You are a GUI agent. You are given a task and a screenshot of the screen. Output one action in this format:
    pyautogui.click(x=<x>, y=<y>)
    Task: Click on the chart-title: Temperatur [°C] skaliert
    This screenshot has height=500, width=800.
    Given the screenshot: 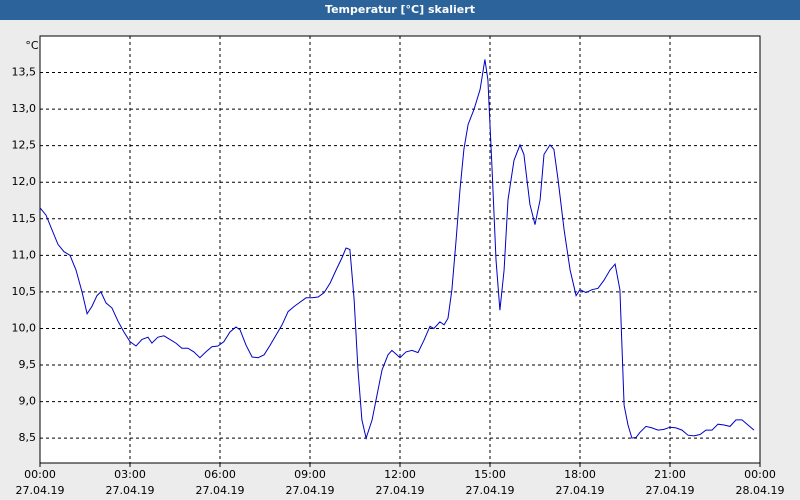 What is the action you would take?
    pyautogui.click(x=400, y=9)
    